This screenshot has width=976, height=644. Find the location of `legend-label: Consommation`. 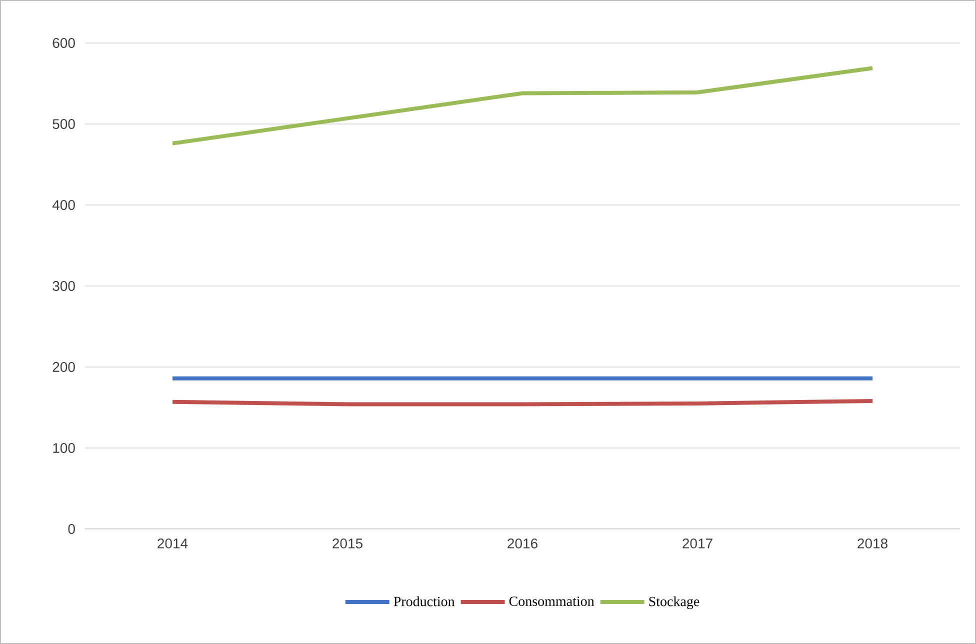

legend-label: Consommation is located at coordinates (551, 601).